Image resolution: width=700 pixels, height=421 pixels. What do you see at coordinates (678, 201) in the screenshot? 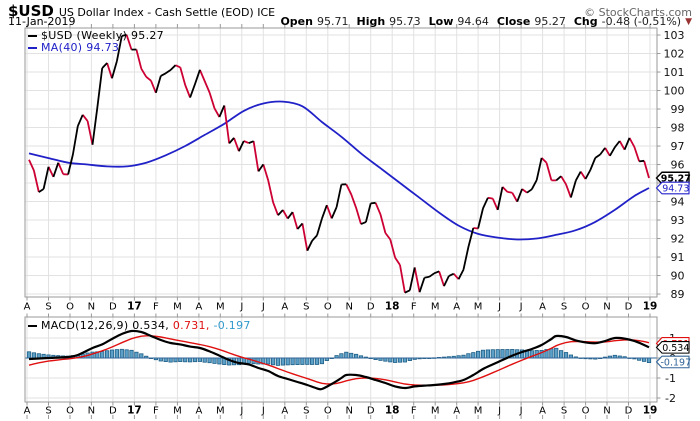
I see `y-axis-label: 94` at bounding box center [678, 201].